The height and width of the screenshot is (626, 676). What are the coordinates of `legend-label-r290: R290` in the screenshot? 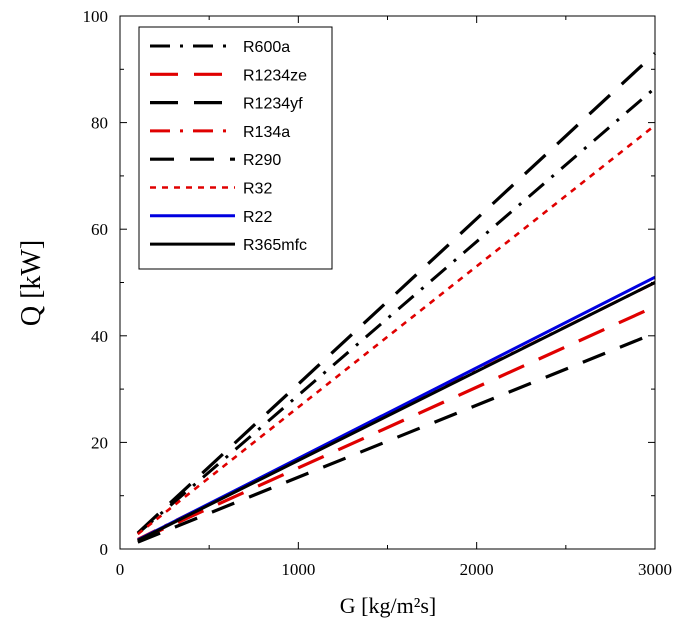 It's located at (262, 160).